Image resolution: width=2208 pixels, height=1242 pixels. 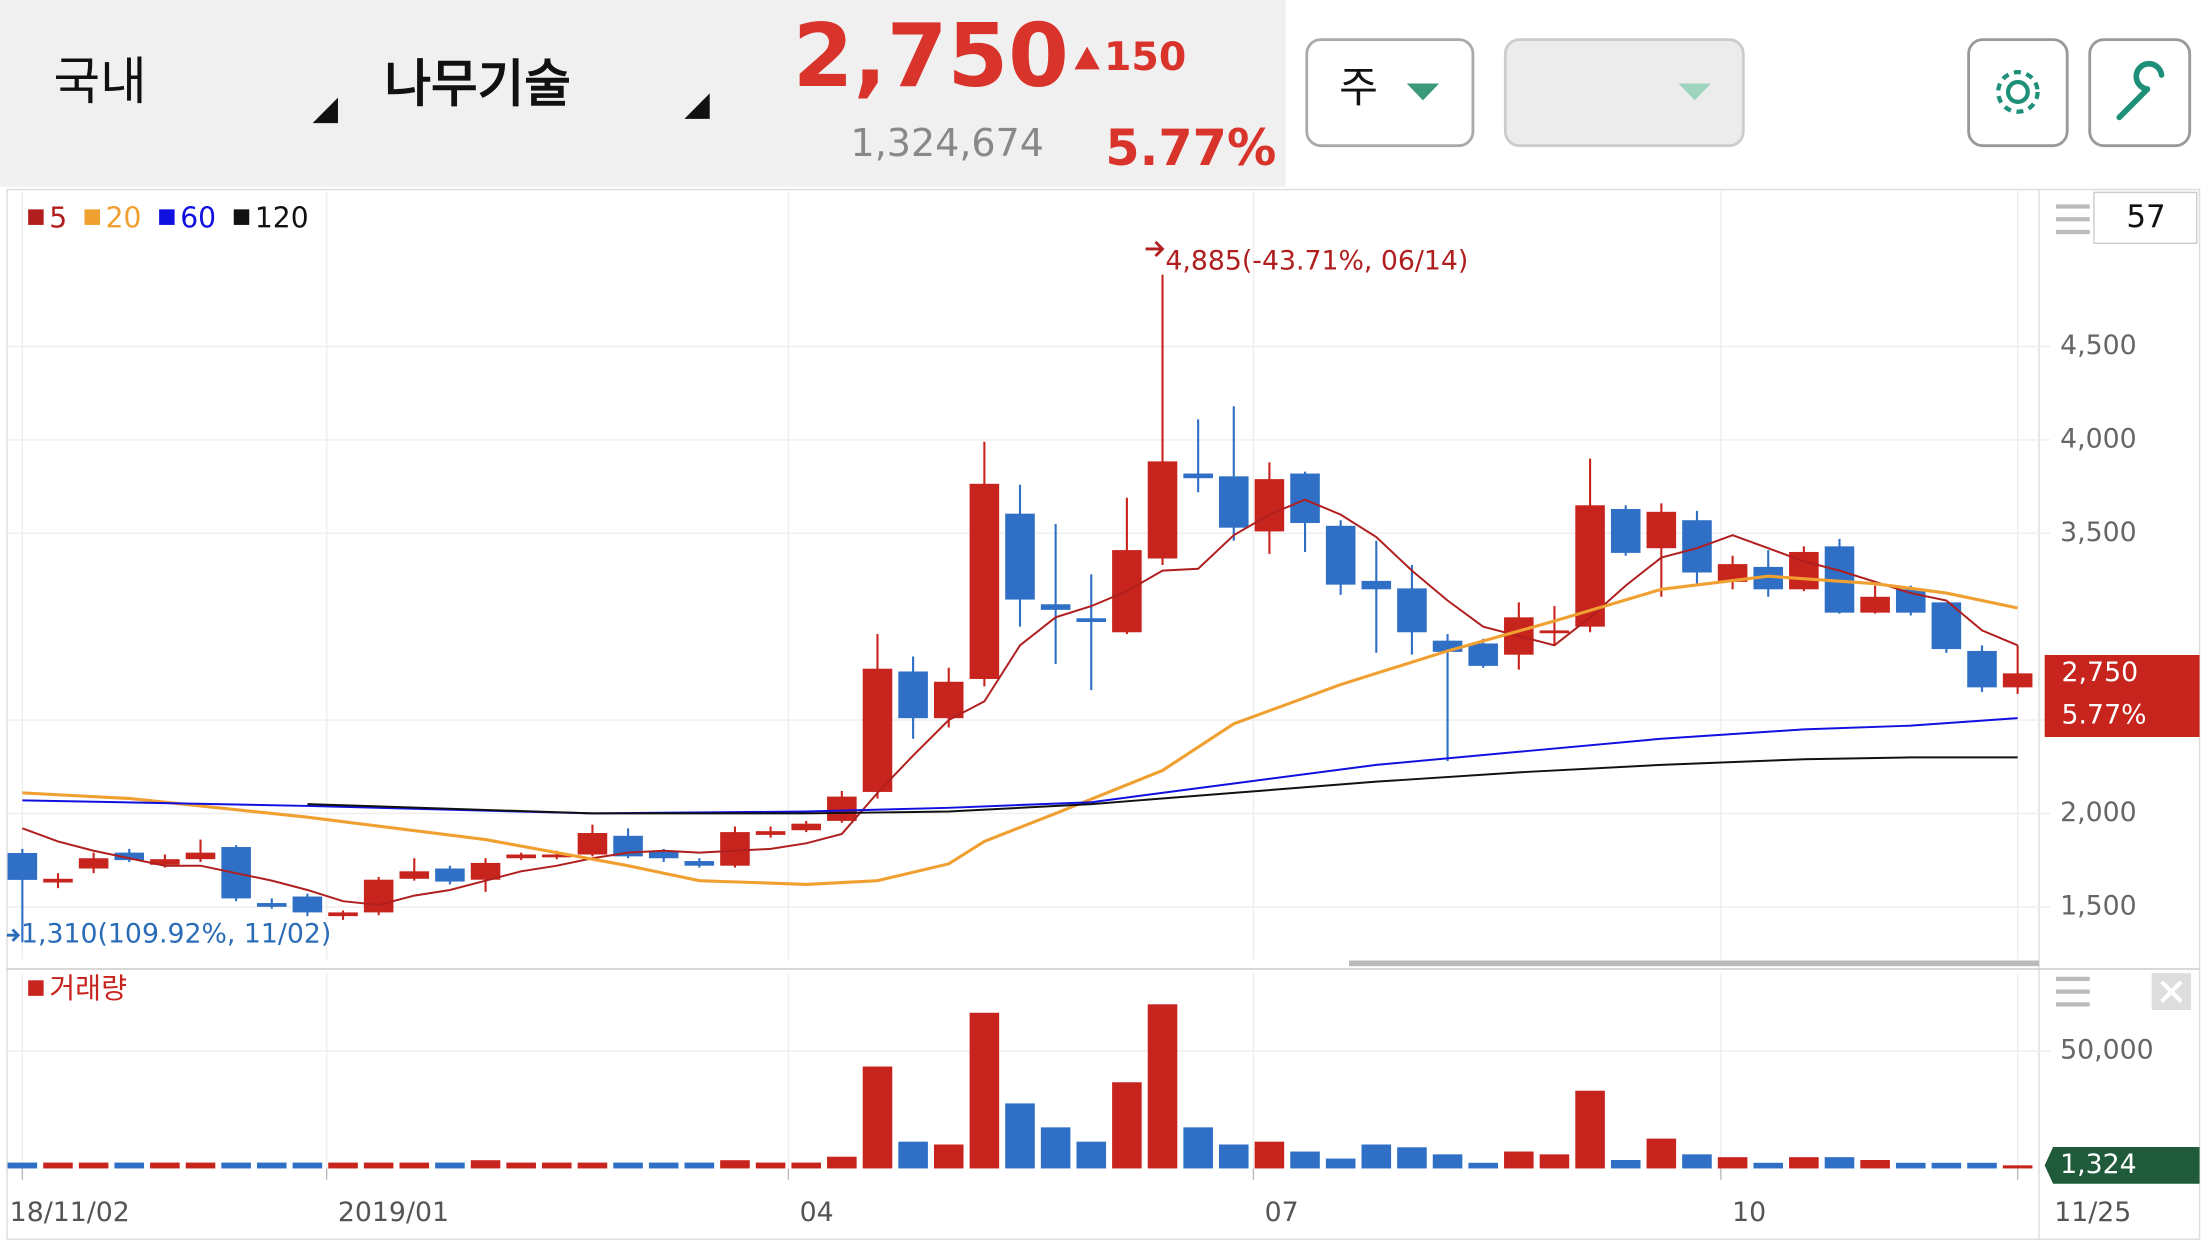 I want to click on y-tick-label: 2,000, so click(x=2098, y=812).